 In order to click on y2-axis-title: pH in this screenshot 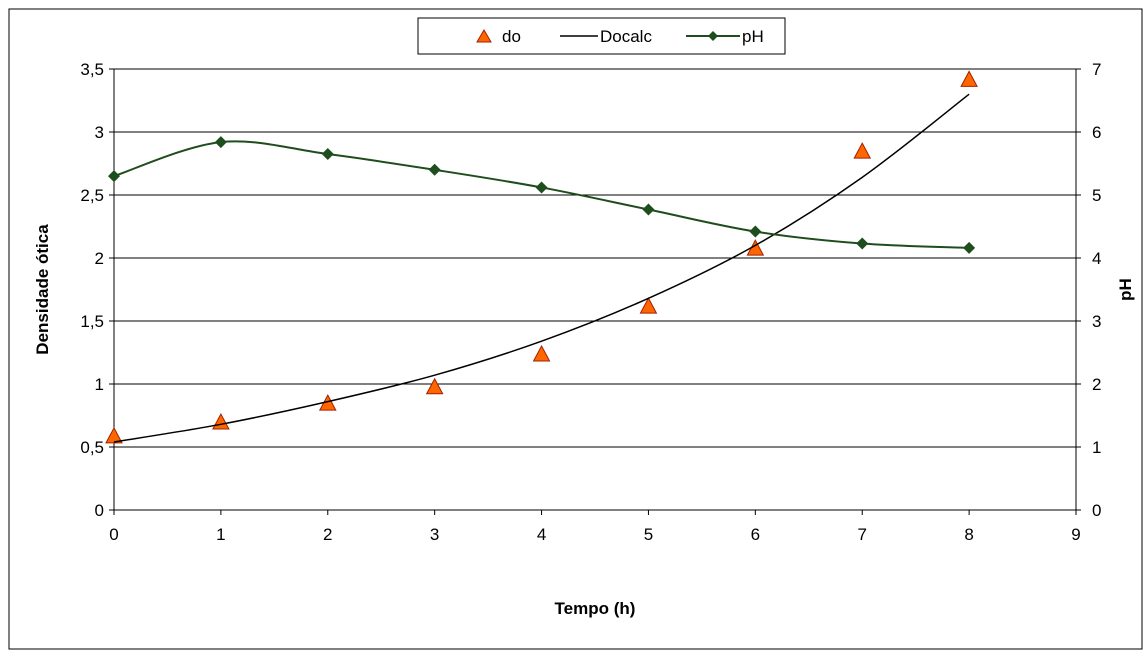, I will do `click(1125, 289)`.